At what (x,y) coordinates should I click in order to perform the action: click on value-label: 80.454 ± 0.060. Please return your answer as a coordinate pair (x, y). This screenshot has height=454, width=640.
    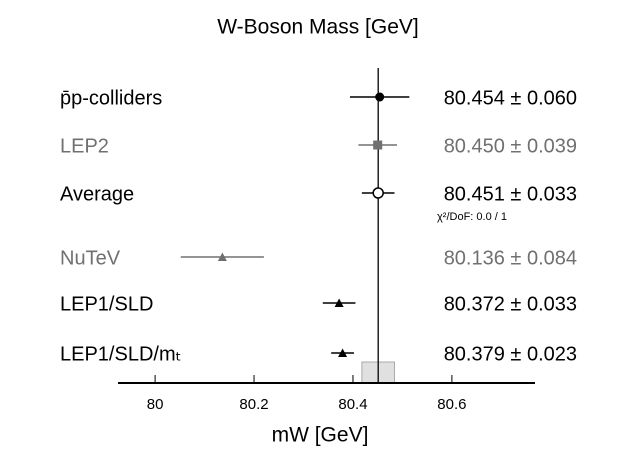
    Looking at the image, I should click on (510, 98).